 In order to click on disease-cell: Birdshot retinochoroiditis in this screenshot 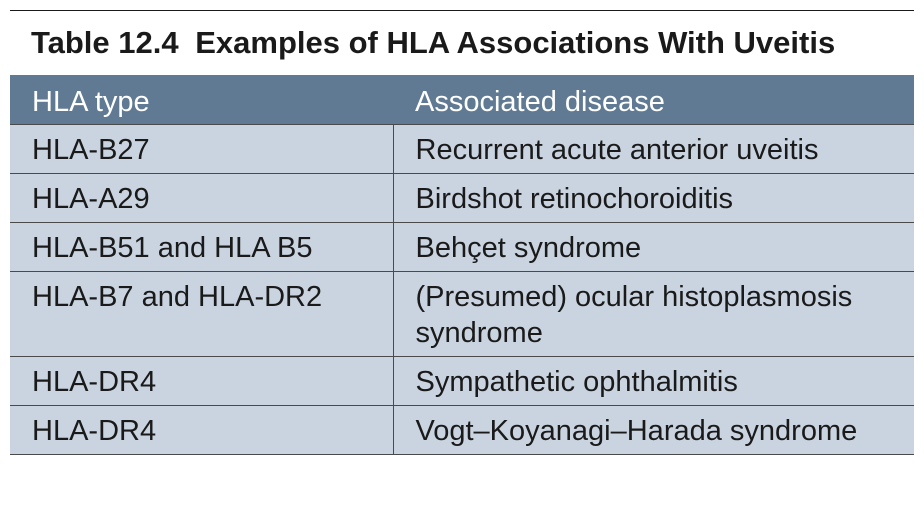, I will do `click(653, 197)`.